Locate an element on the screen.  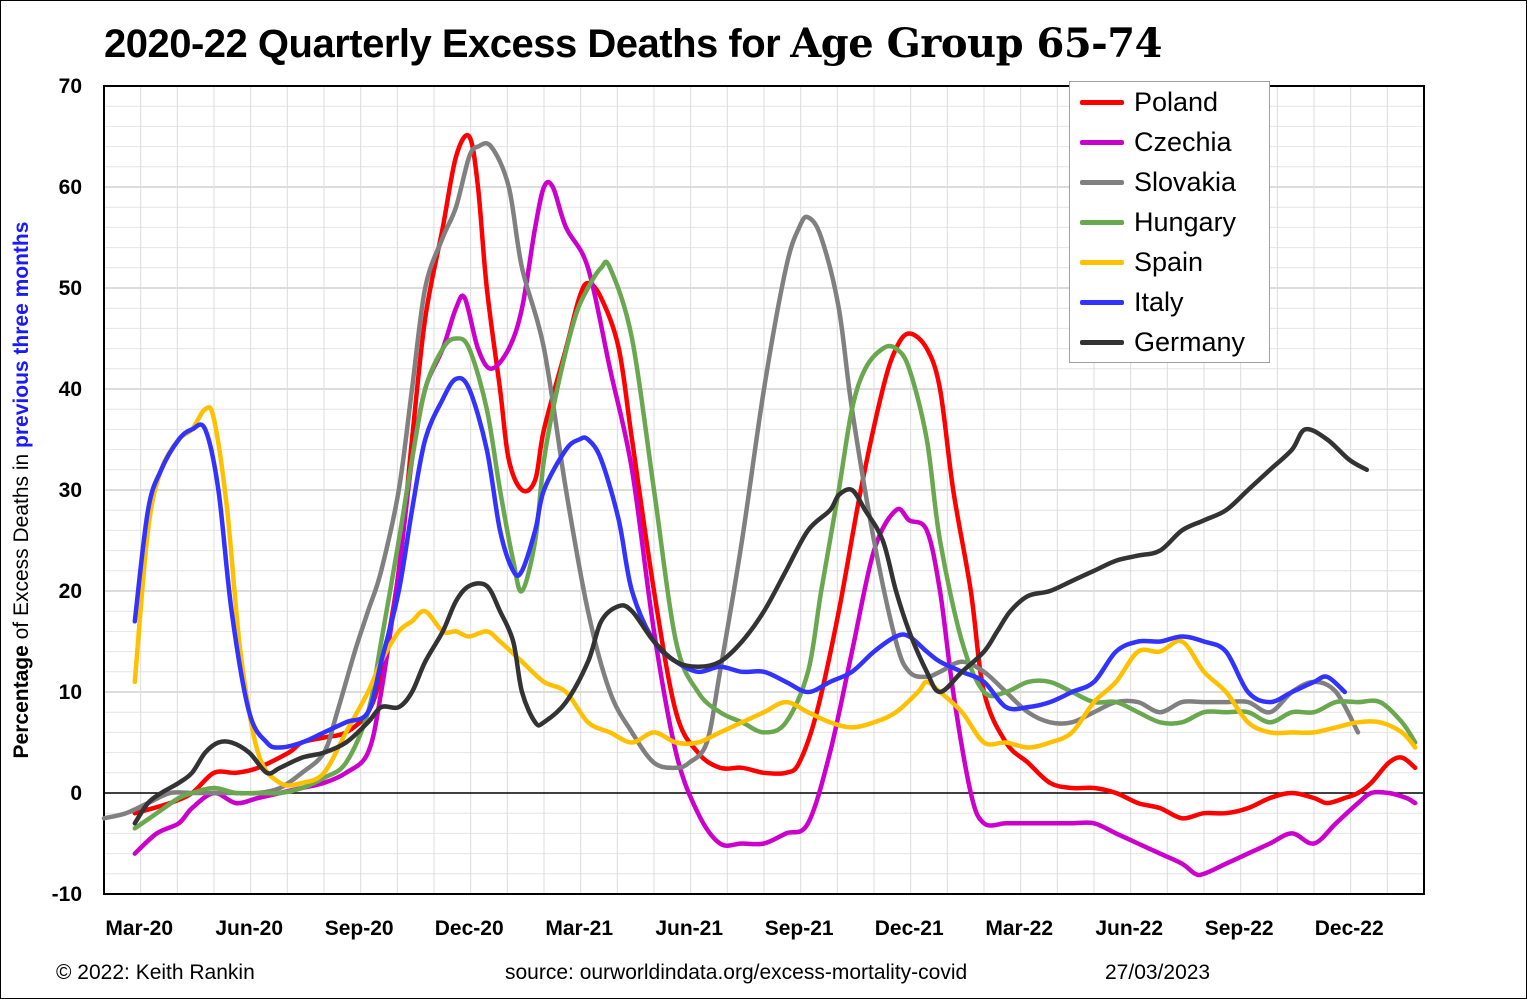
y-tick-labels: -10 0 10 20 30 40 50 60 70 is located at coordinates (67, 490).